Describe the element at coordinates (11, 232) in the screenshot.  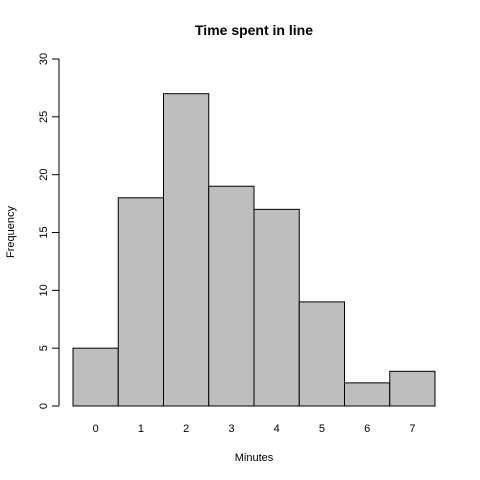
I see `y-axis-label: Frequency` at that location.